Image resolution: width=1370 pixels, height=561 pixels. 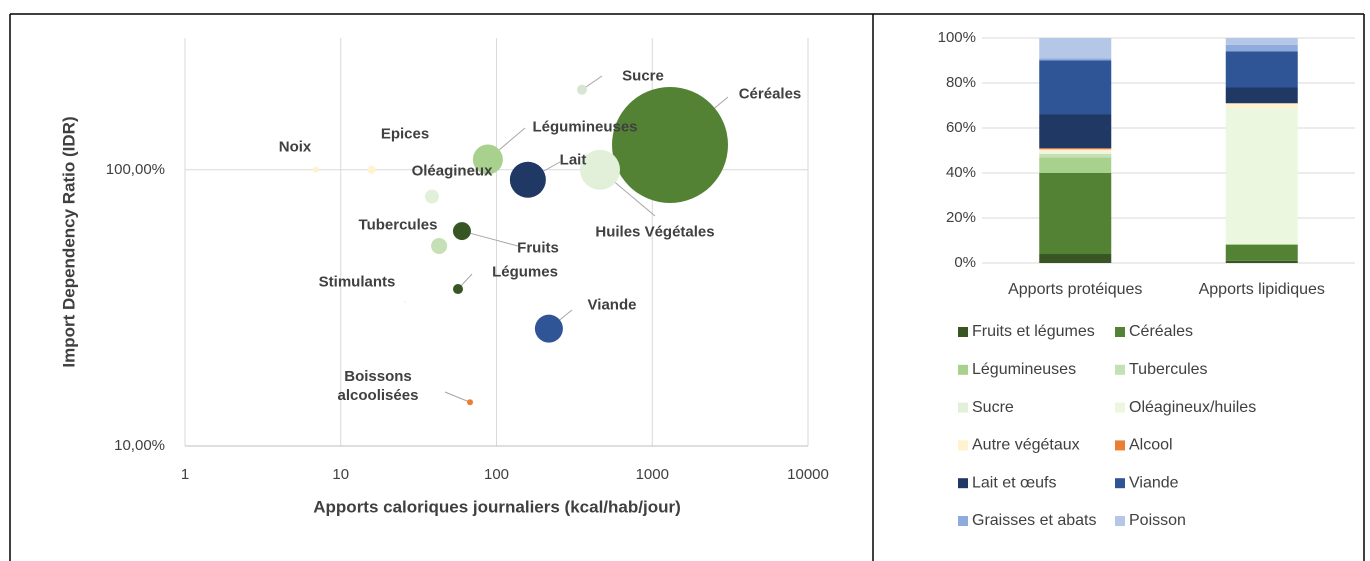 I want to click on point-label: Sucre, so click(x=643, y=76).